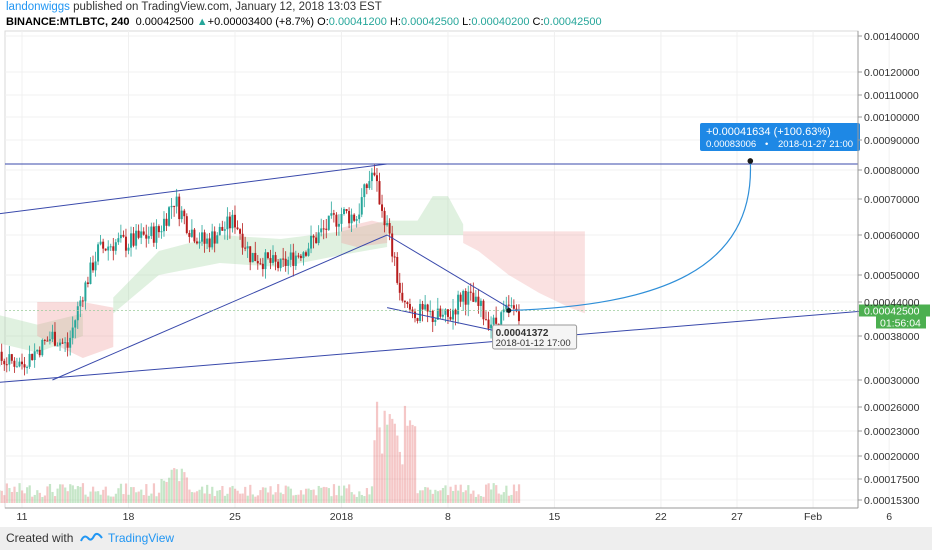 The width and height of the screenshot is (932, 550). I want to click on tradingview-brand: TradingView, so click(141, 538).